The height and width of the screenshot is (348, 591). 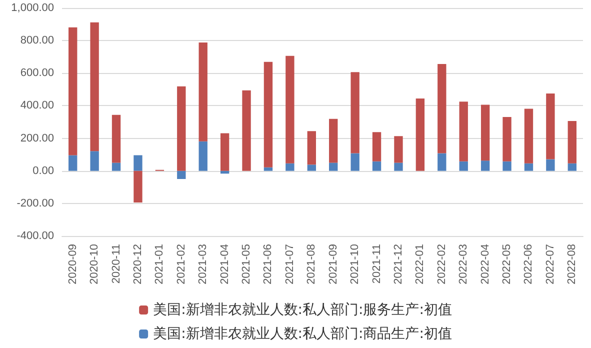 I want to click on x-tick-label: 2022-03, so click(x=464, y=264).